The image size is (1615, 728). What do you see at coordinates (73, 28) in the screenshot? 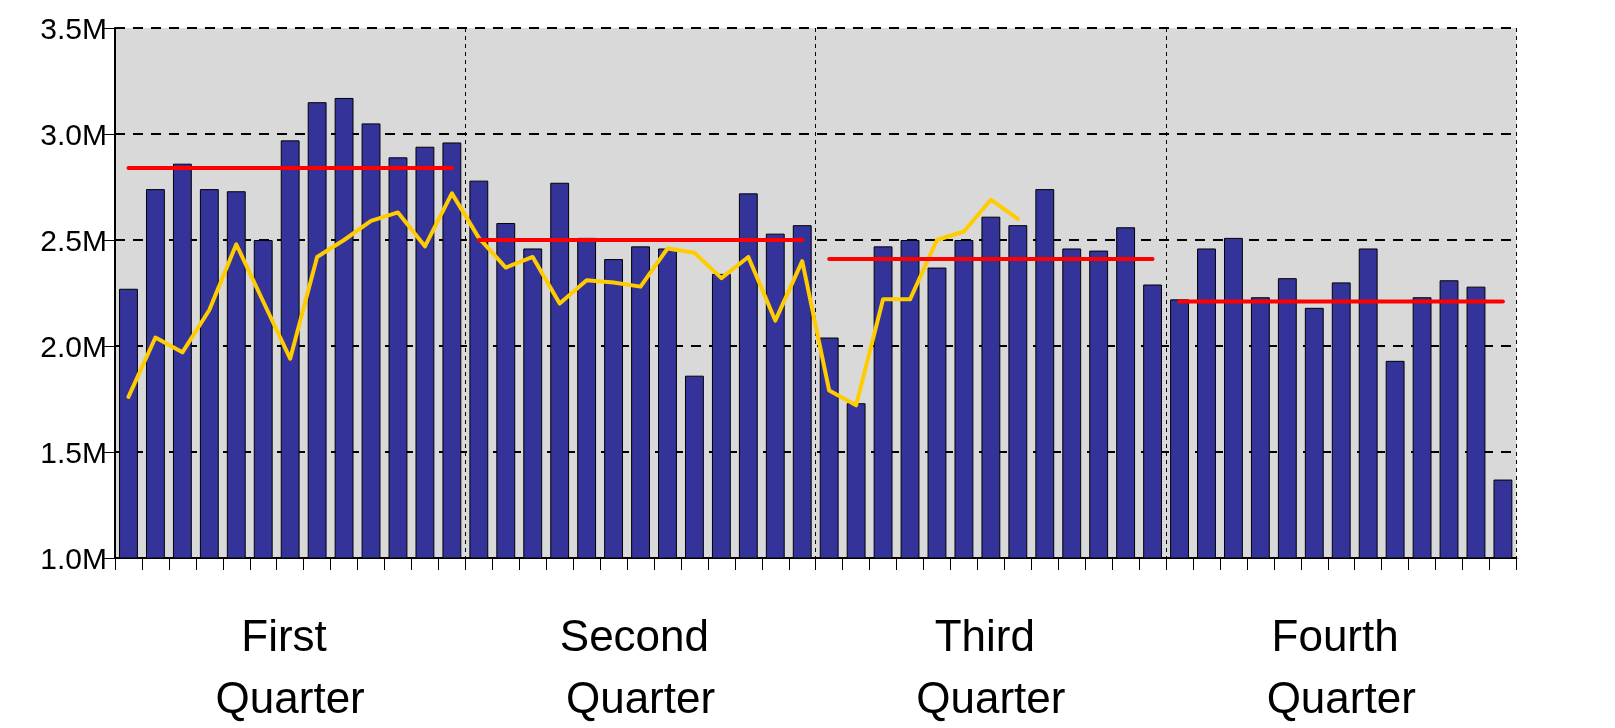
I see `y-tick-label: 3.5M` at bounding box center [73, 28].